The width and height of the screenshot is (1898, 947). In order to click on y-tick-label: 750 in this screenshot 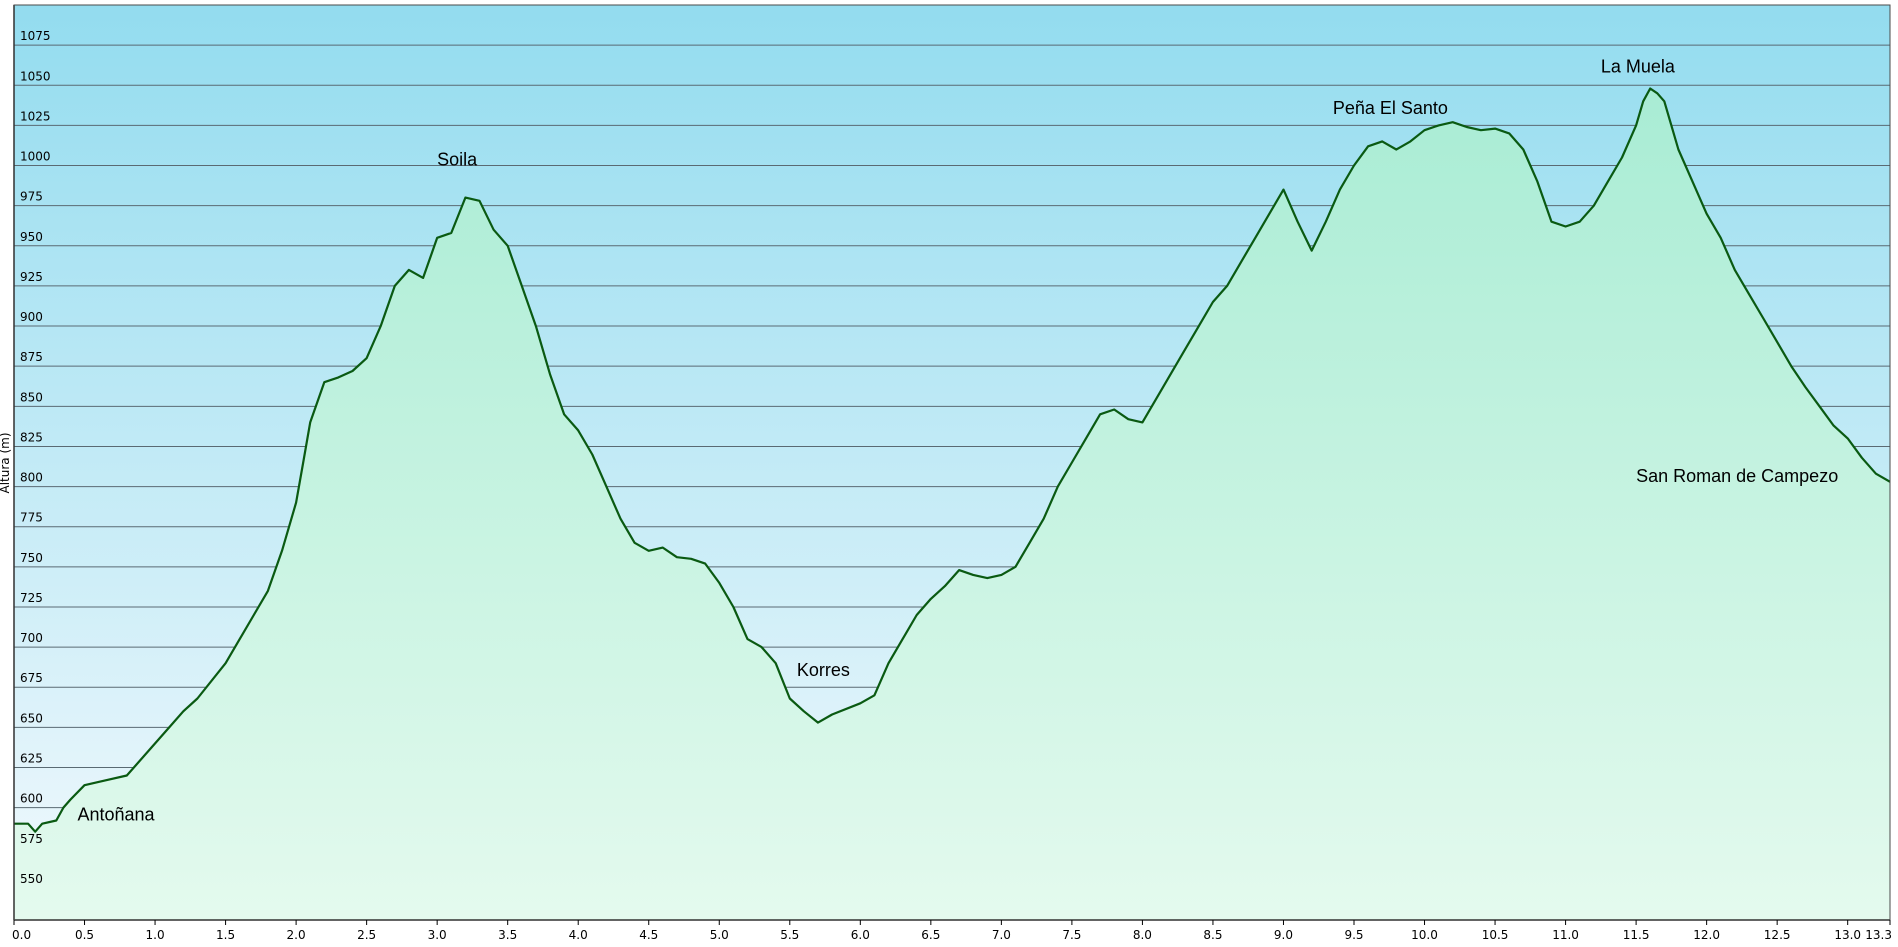, I will do `click(31, 558)`.